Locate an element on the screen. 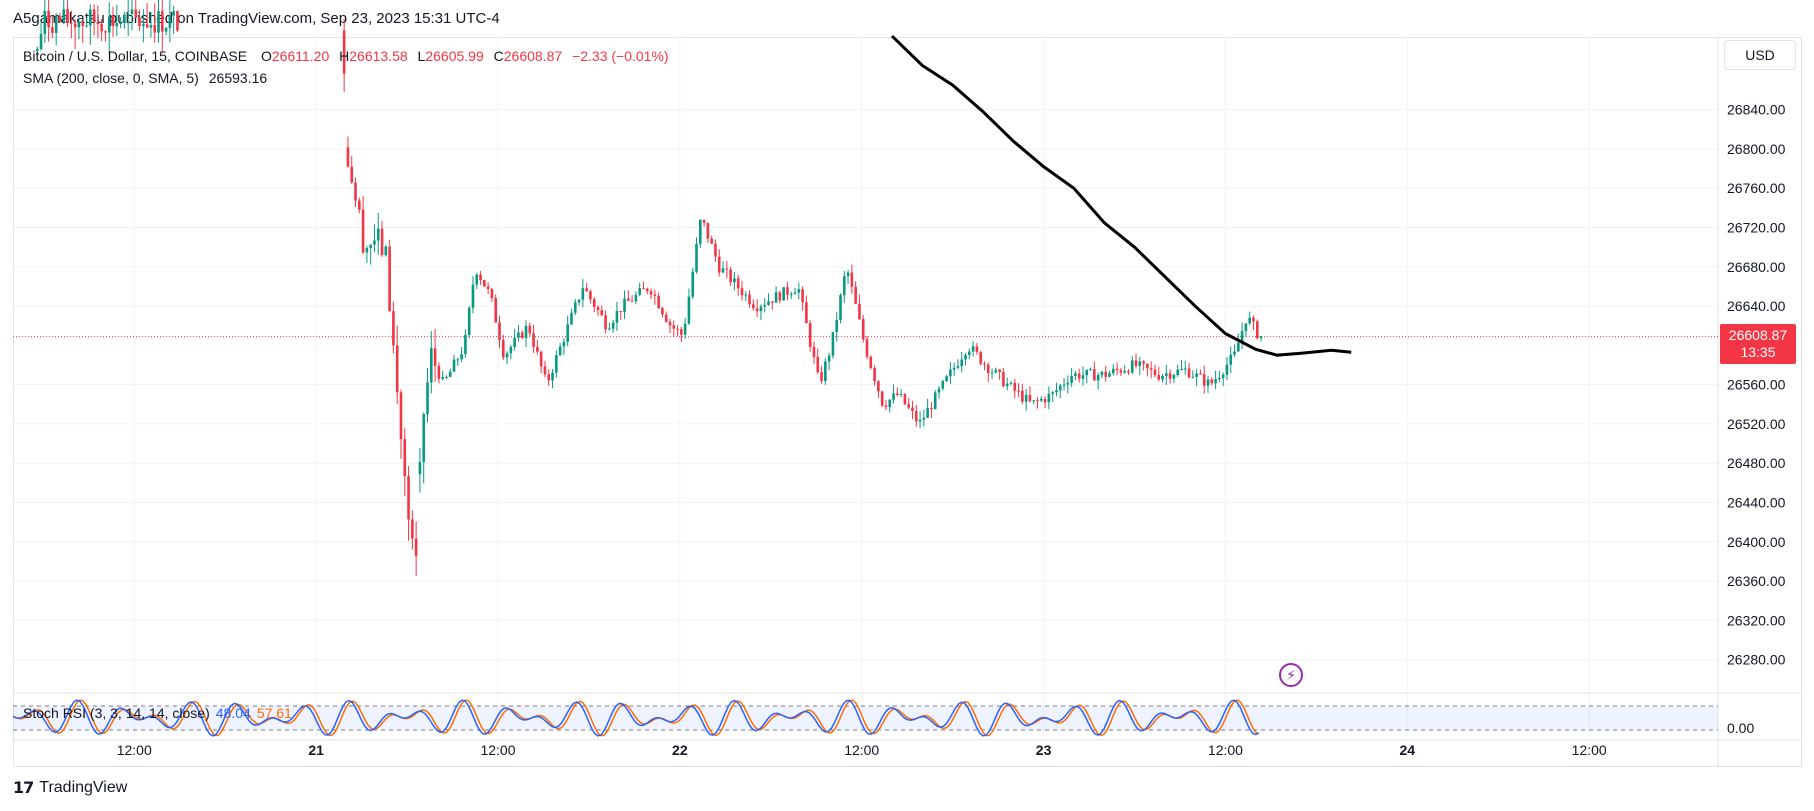  lightning-icon: ⚡ is located at coordinates (1291, 675).